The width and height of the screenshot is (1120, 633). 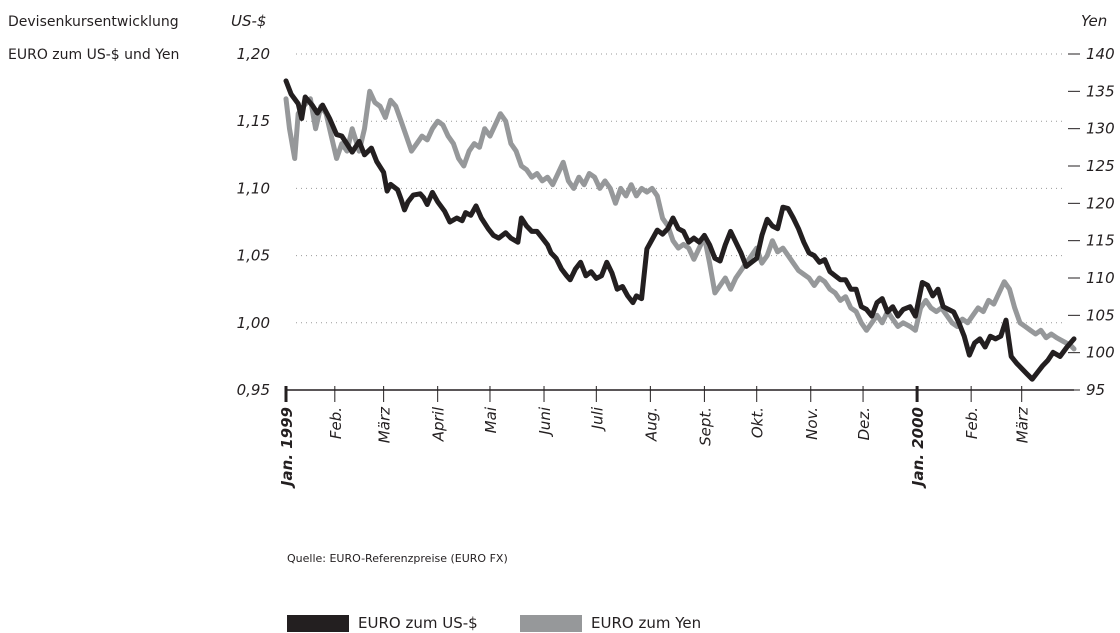 I want to click on y-right-tick-label: 95, so click(x=1095, y=390).